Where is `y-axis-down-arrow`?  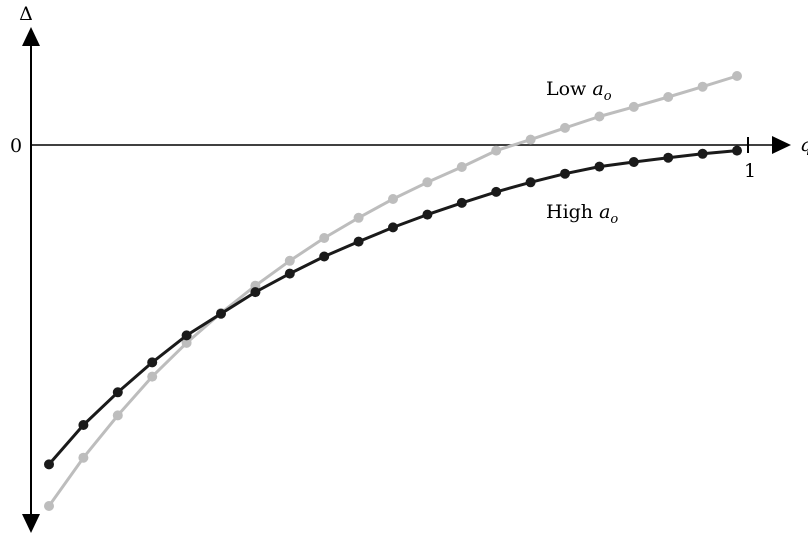 y-axis-down-arrow is located at coordinates (31, 523).